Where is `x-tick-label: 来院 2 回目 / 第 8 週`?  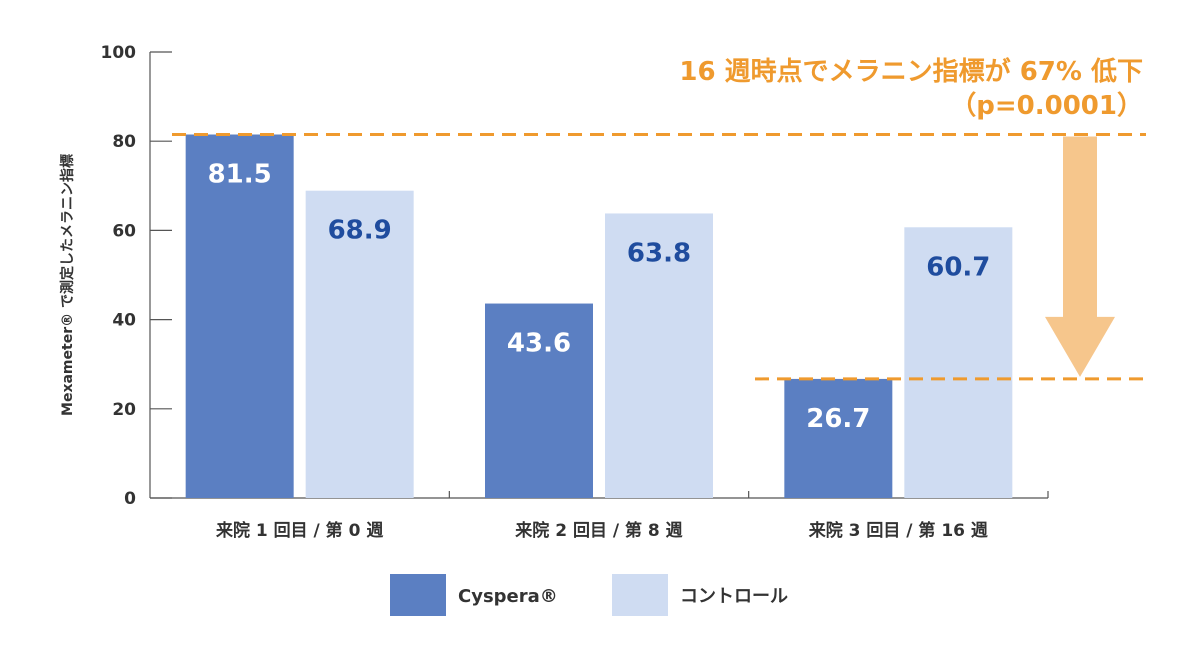 x-tick-label: 来院 2 回目 / 第 8 週 is located at coordinates (598, 530).